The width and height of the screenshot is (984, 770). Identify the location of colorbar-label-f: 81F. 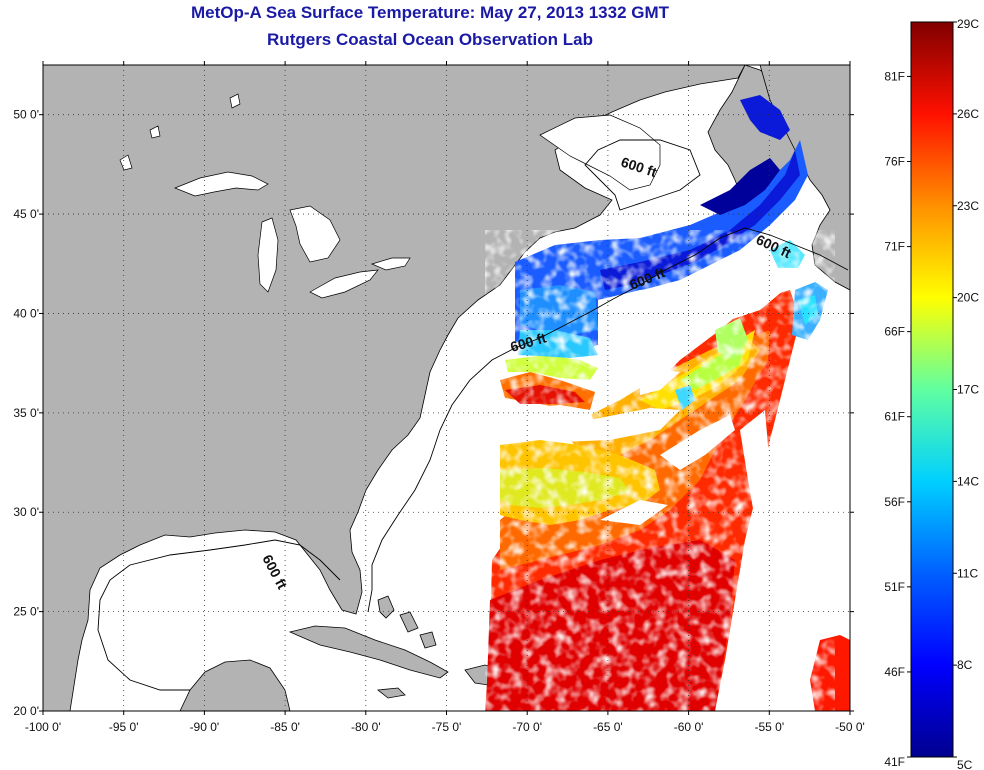
(894, 76).